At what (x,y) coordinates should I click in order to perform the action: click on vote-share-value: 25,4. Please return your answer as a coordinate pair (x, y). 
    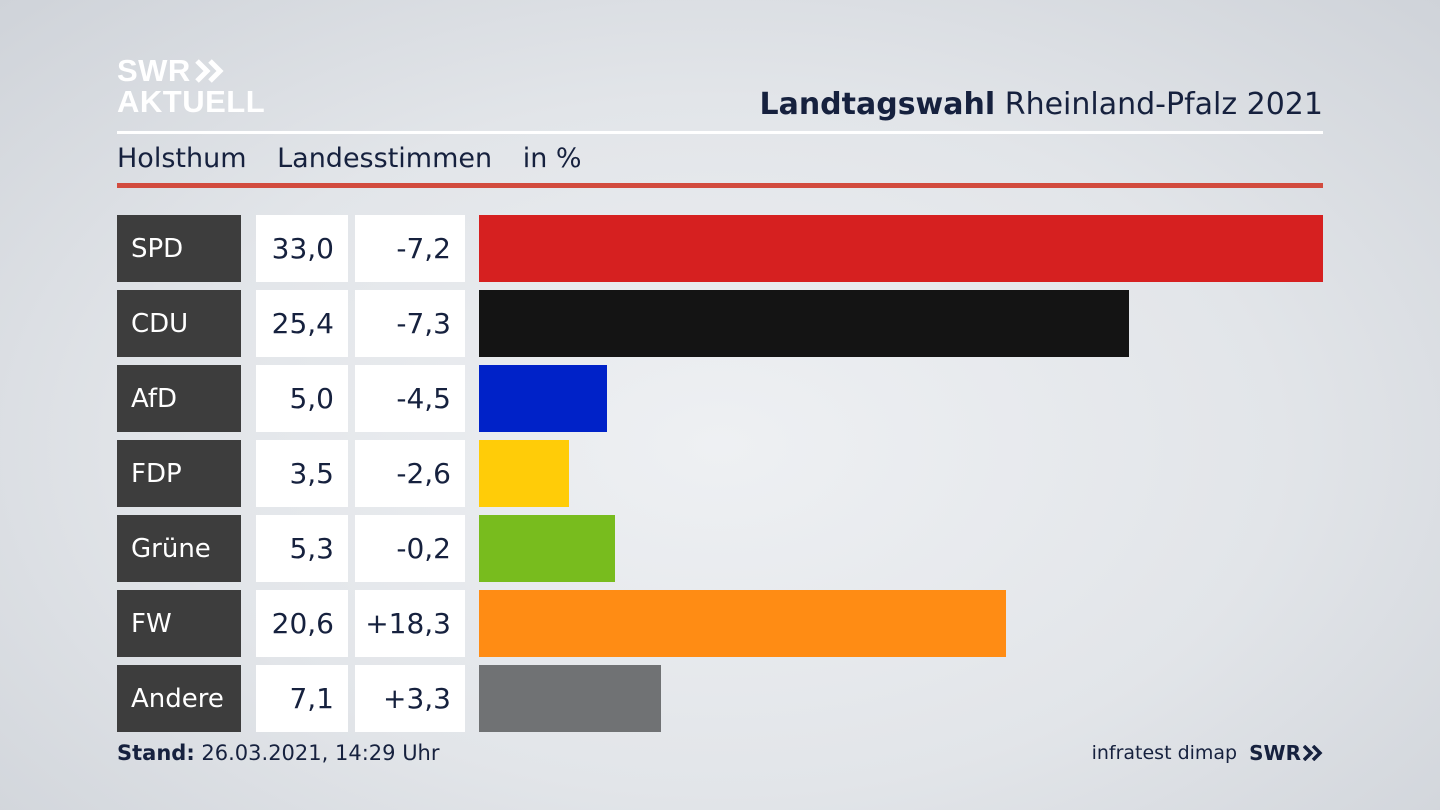
    Looking at the image, I should click on (302, 323).